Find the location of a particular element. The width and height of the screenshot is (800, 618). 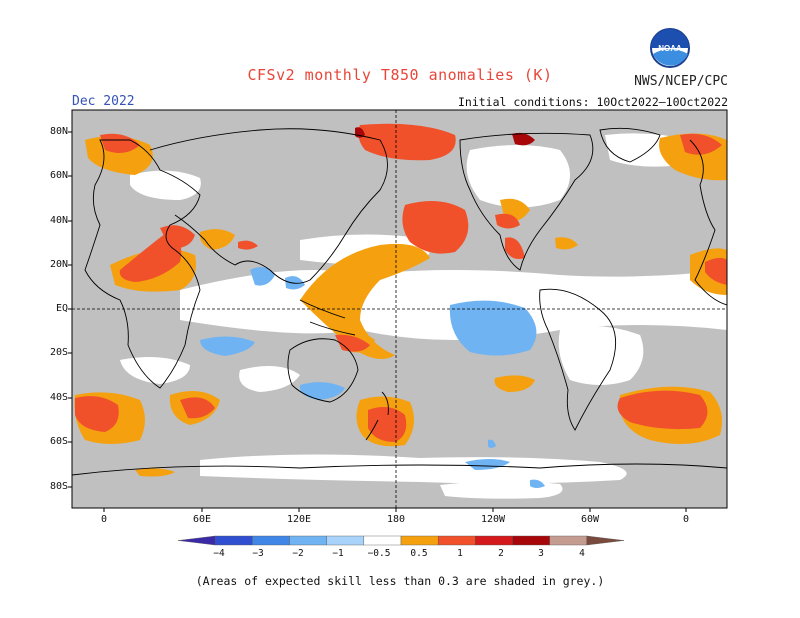

initial-conditions: Initial conditions: 10Oct2022–10Oct2022 is located at coordinates (592, 102).